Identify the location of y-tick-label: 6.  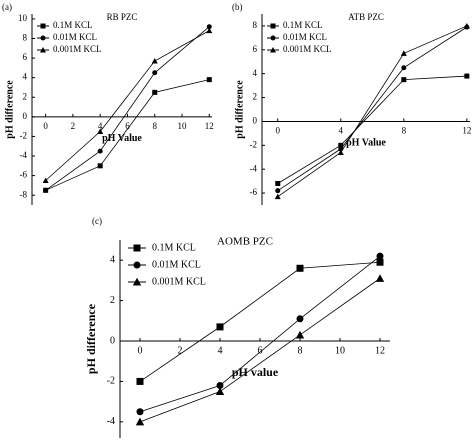
(25, 57).